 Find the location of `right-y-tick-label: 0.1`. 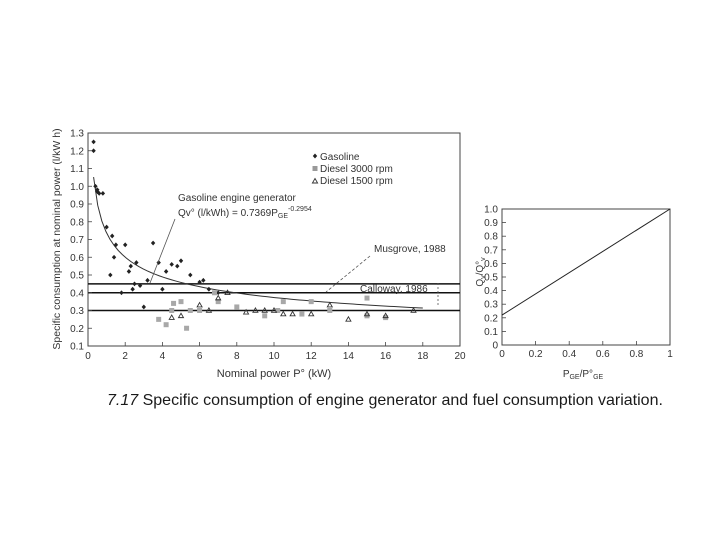

right-y-tick-label: 0.1 is located at coordinates (491, 332).